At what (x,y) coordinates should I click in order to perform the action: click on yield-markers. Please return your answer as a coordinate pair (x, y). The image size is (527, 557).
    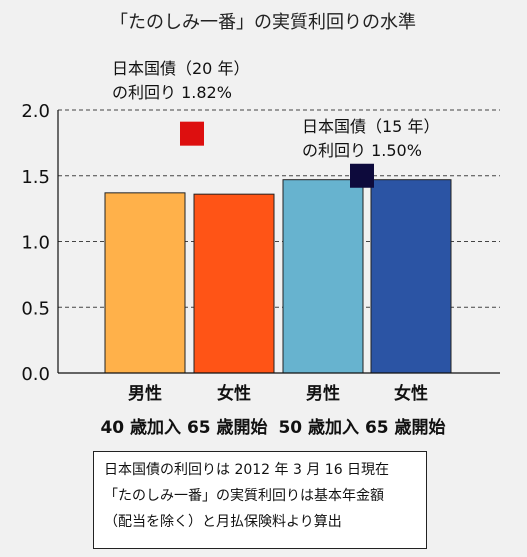
    Looking at the image, I should click on (277, 154).